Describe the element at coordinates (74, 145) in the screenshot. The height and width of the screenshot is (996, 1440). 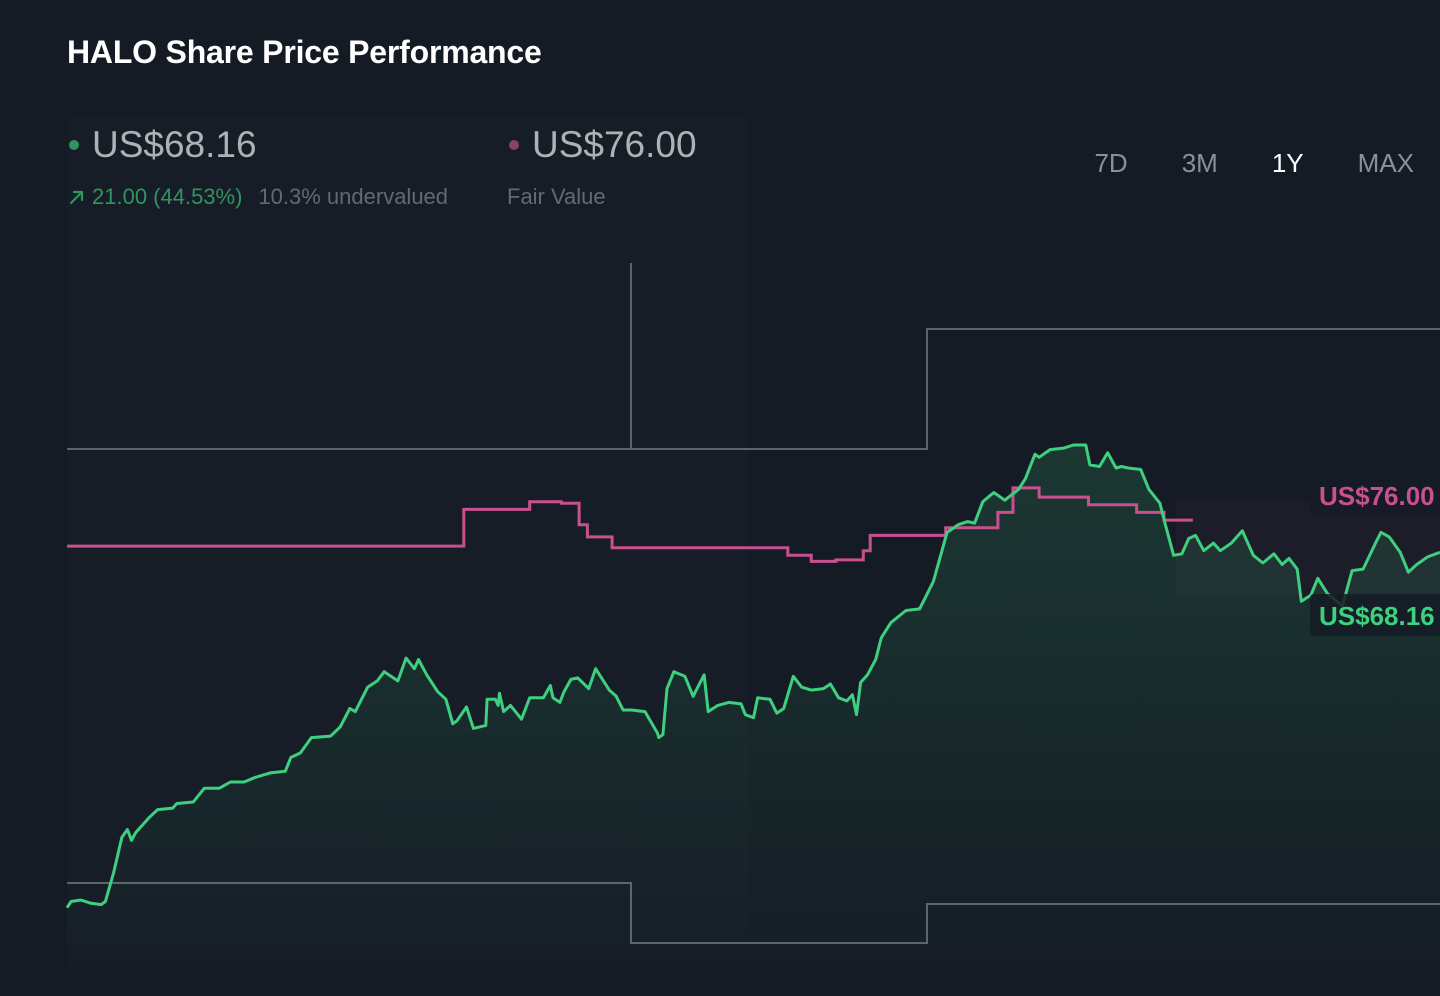
I see `current-price-dot-icon` at that location.